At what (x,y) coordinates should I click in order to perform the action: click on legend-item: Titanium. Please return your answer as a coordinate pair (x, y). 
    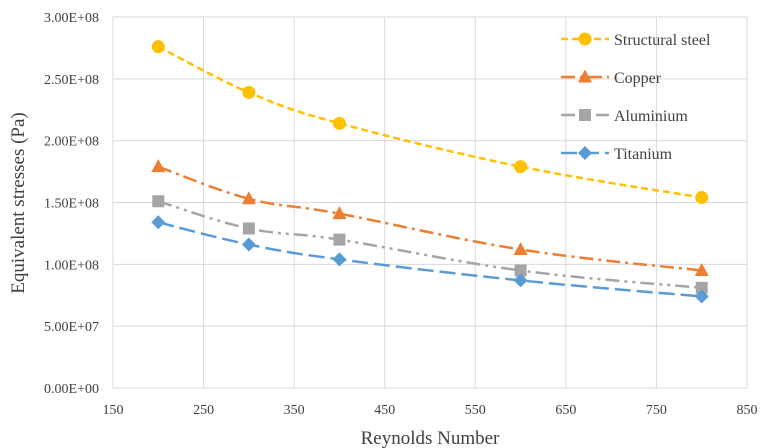
    Looking at the image, I should click on (617, 154).